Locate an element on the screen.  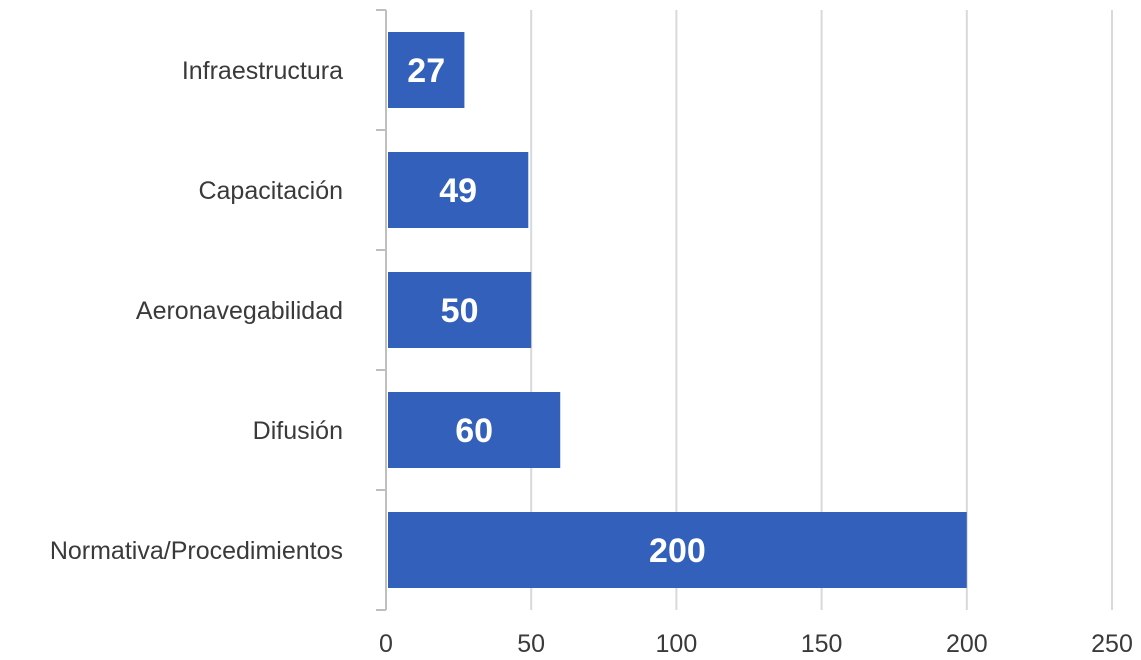
category-axis is located at coordinates (381, 310).